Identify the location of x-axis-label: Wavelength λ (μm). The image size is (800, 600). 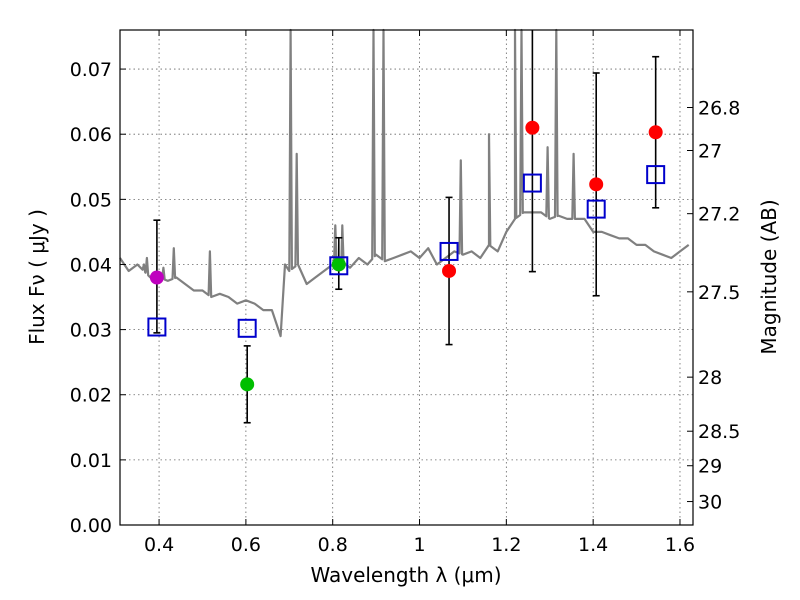
(405, 575).